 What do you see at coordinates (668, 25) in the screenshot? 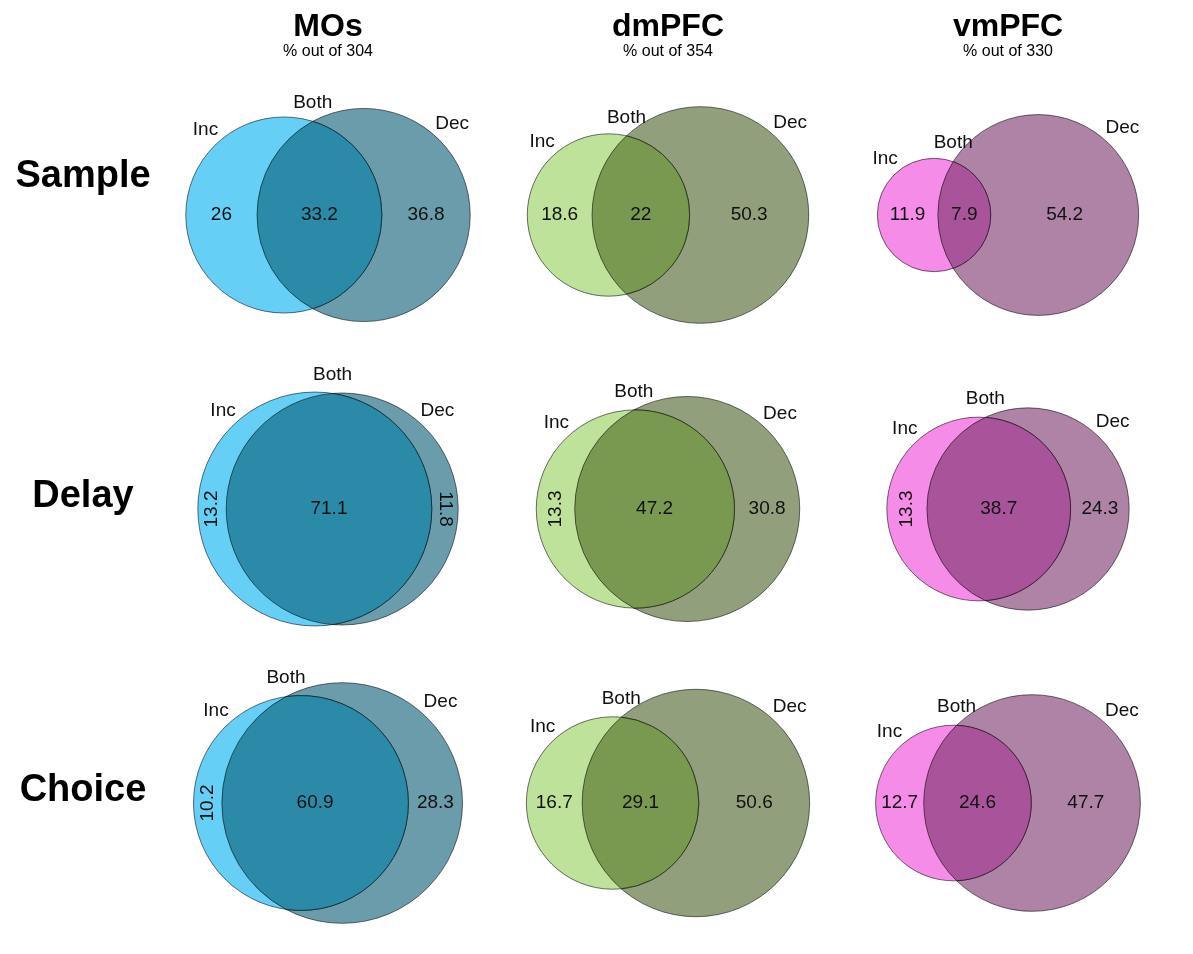
I see `text: dmPFC` at bounding box center [668, 25].